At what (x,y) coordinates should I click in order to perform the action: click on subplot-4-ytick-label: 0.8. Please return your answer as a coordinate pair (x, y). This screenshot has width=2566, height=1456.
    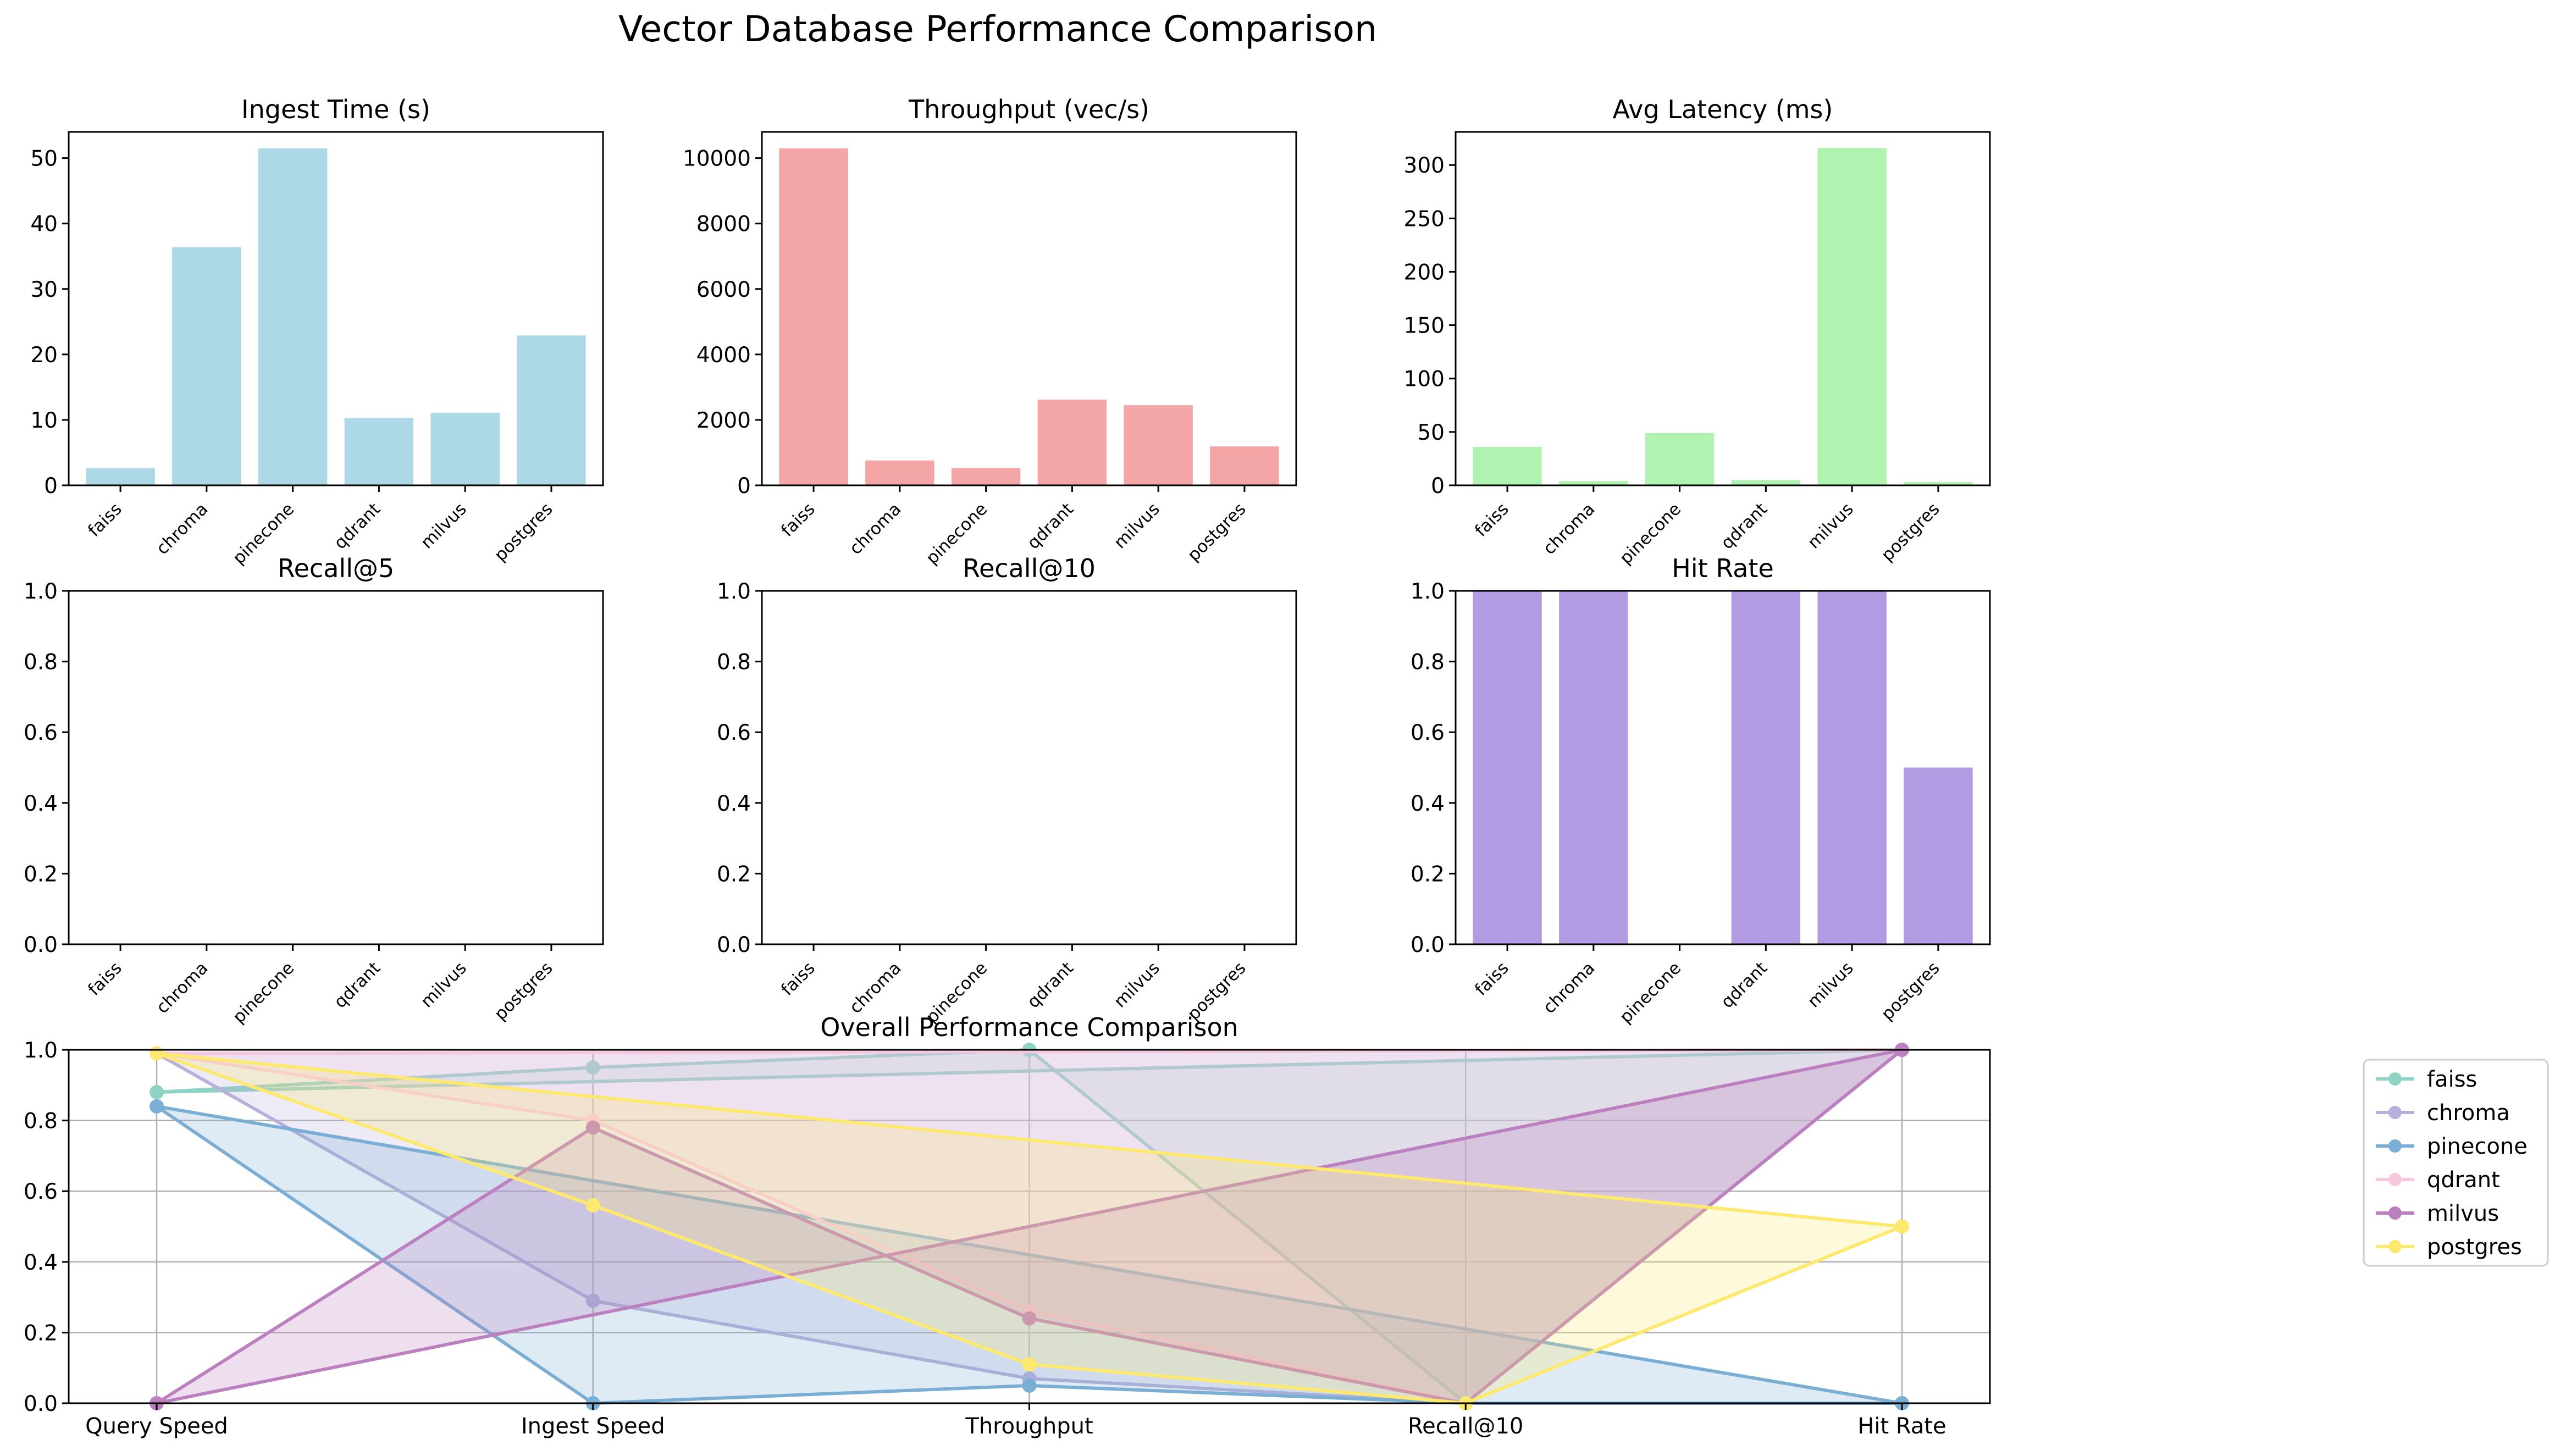
    Looking at the image, I should click on (41, 662).